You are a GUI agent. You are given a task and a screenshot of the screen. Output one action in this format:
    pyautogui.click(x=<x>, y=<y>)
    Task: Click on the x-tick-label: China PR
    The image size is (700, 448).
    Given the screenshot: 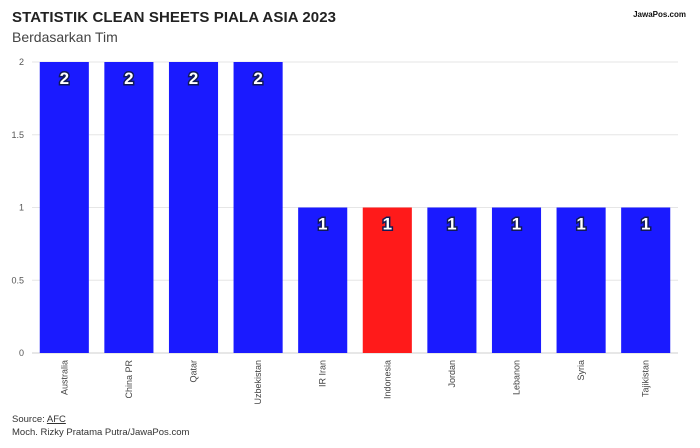 What is the action you would take?
    pyautogui.click(x=129, y=379)
    